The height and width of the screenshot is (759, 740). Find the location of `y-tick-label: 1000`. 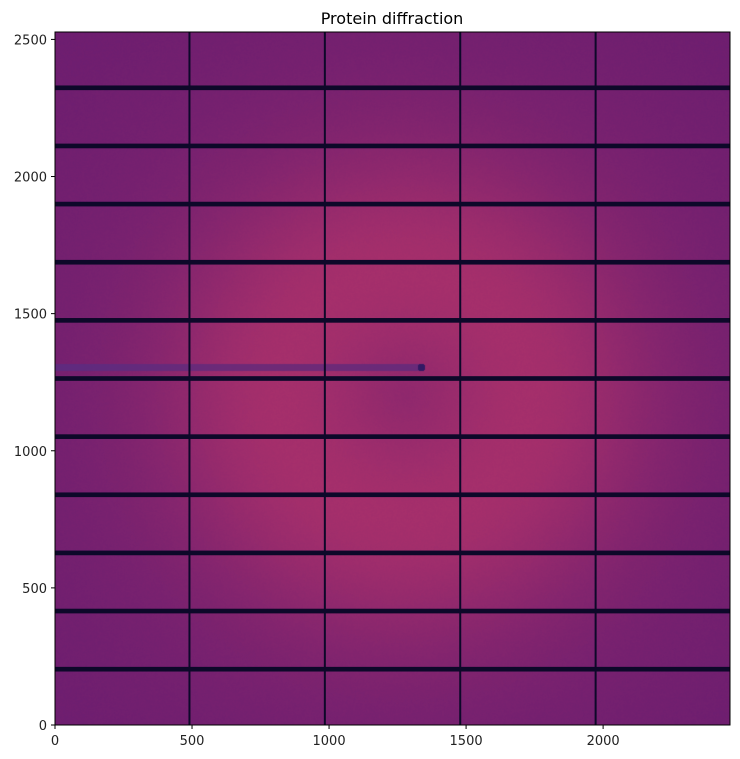

y-tick-label: 1000 is located at coordinates (30, 452).